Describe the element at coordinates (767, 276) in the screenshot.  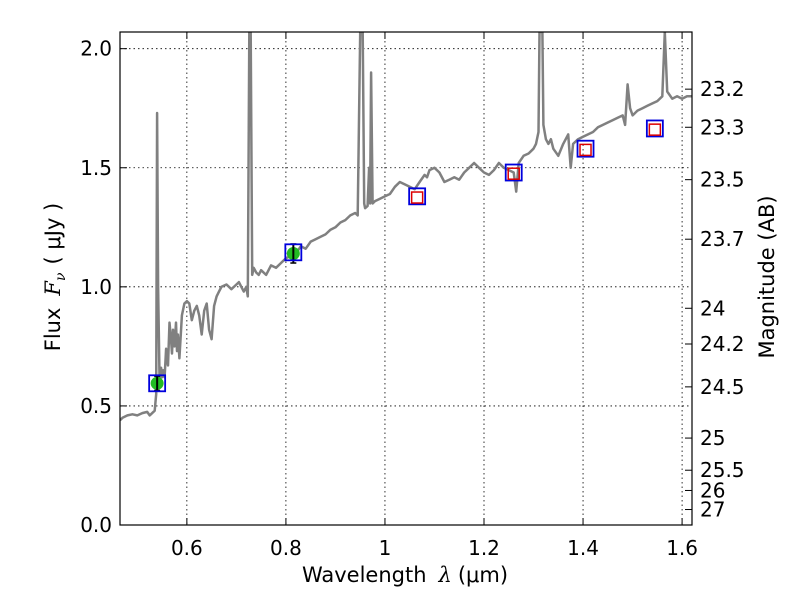
I see `y2-axis-label: Magnitude (AB)` at that location.